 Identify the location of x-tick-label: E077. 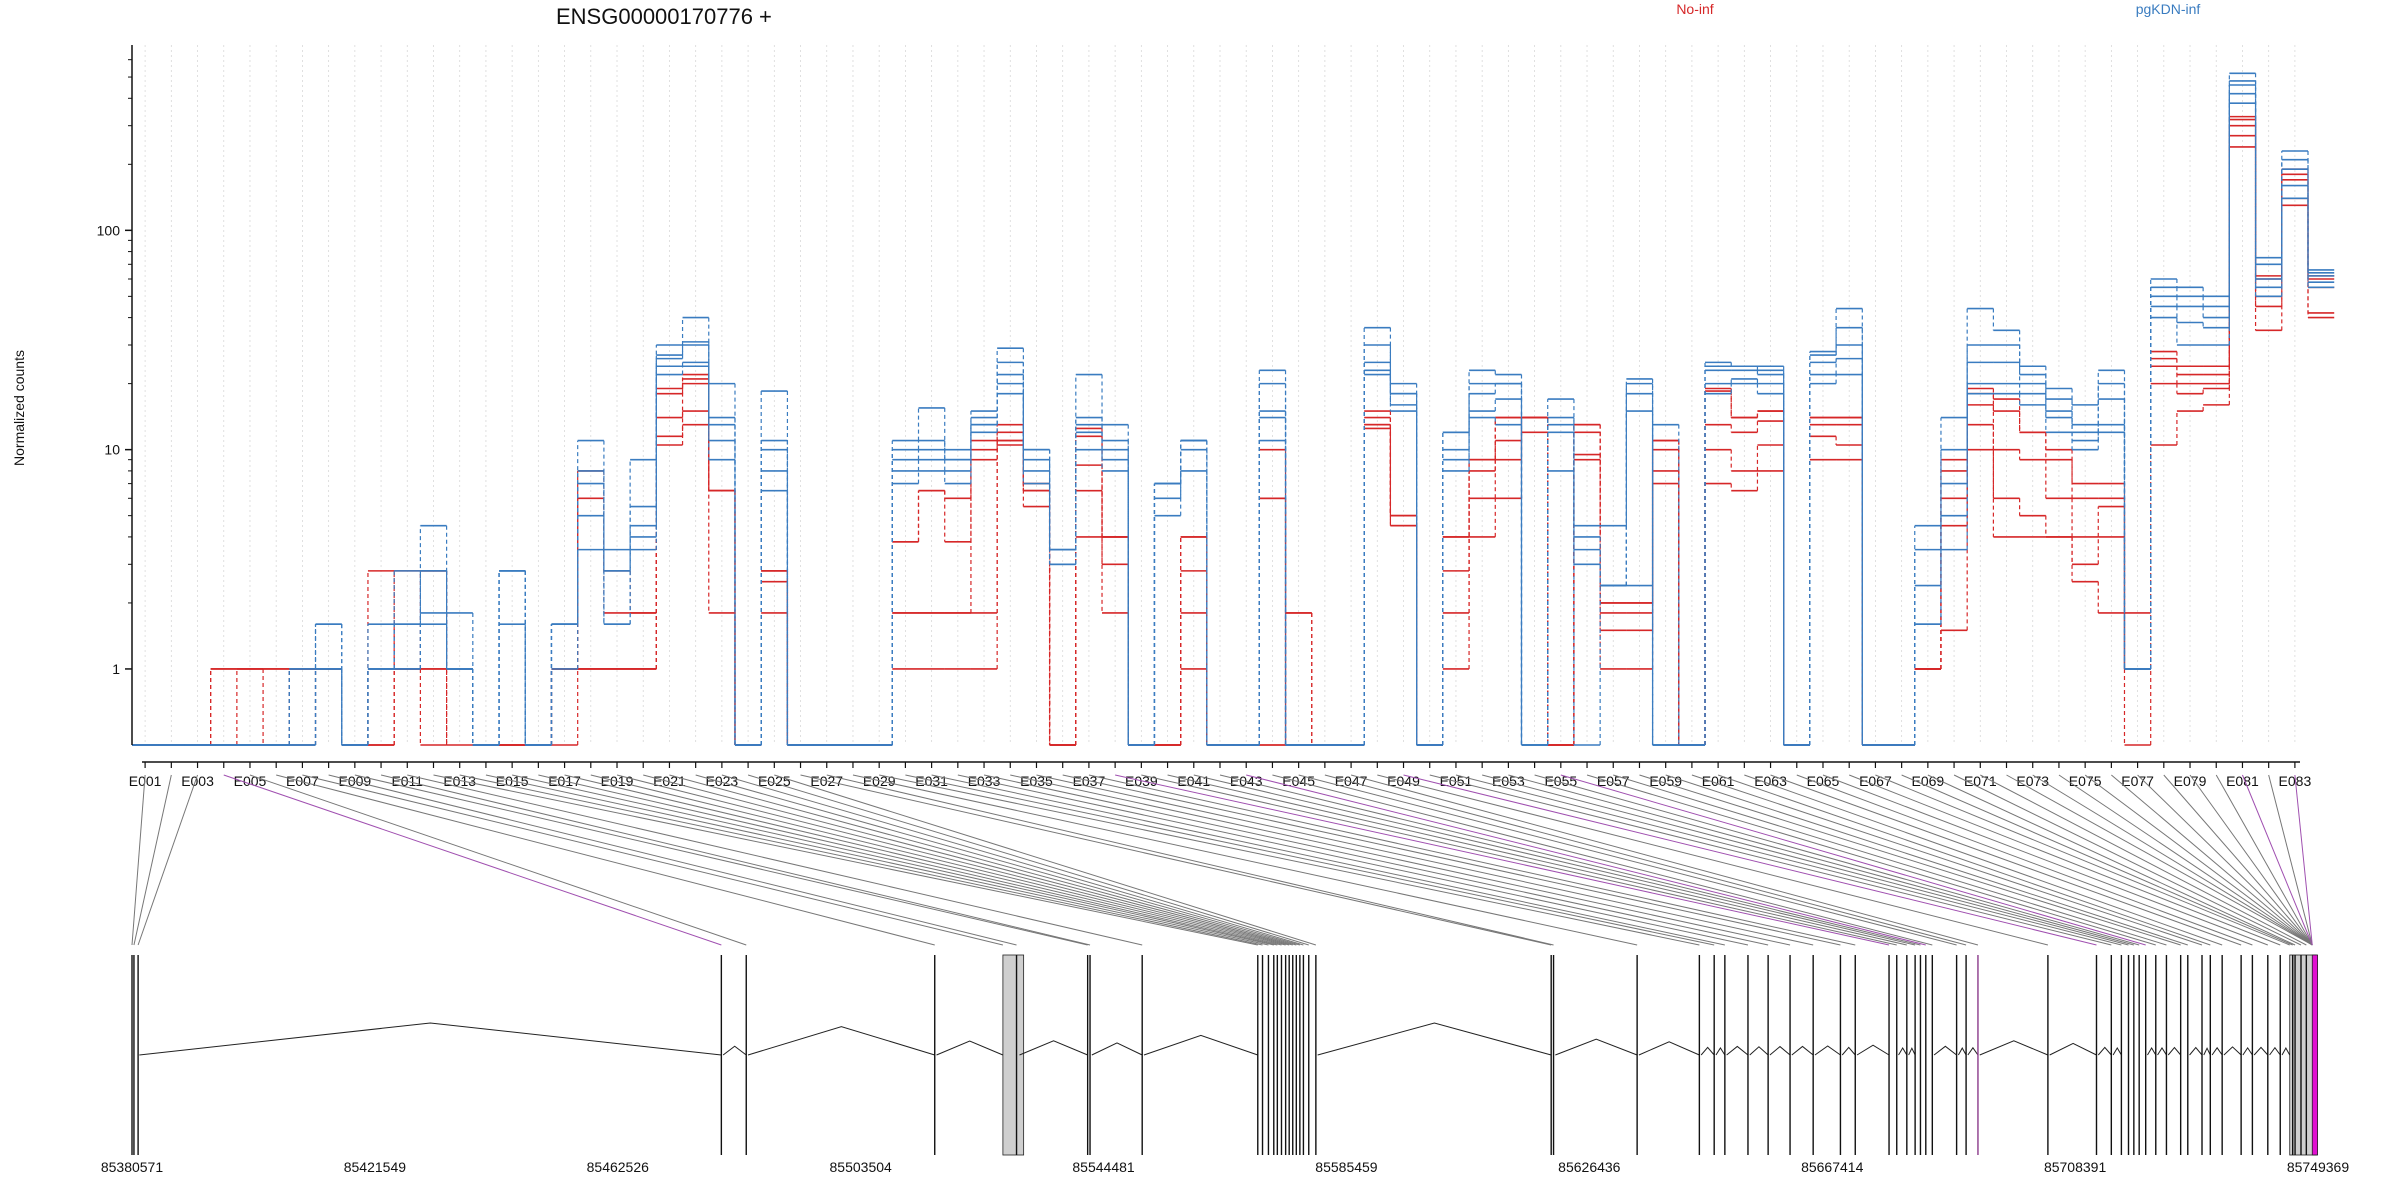
(2137, 781).